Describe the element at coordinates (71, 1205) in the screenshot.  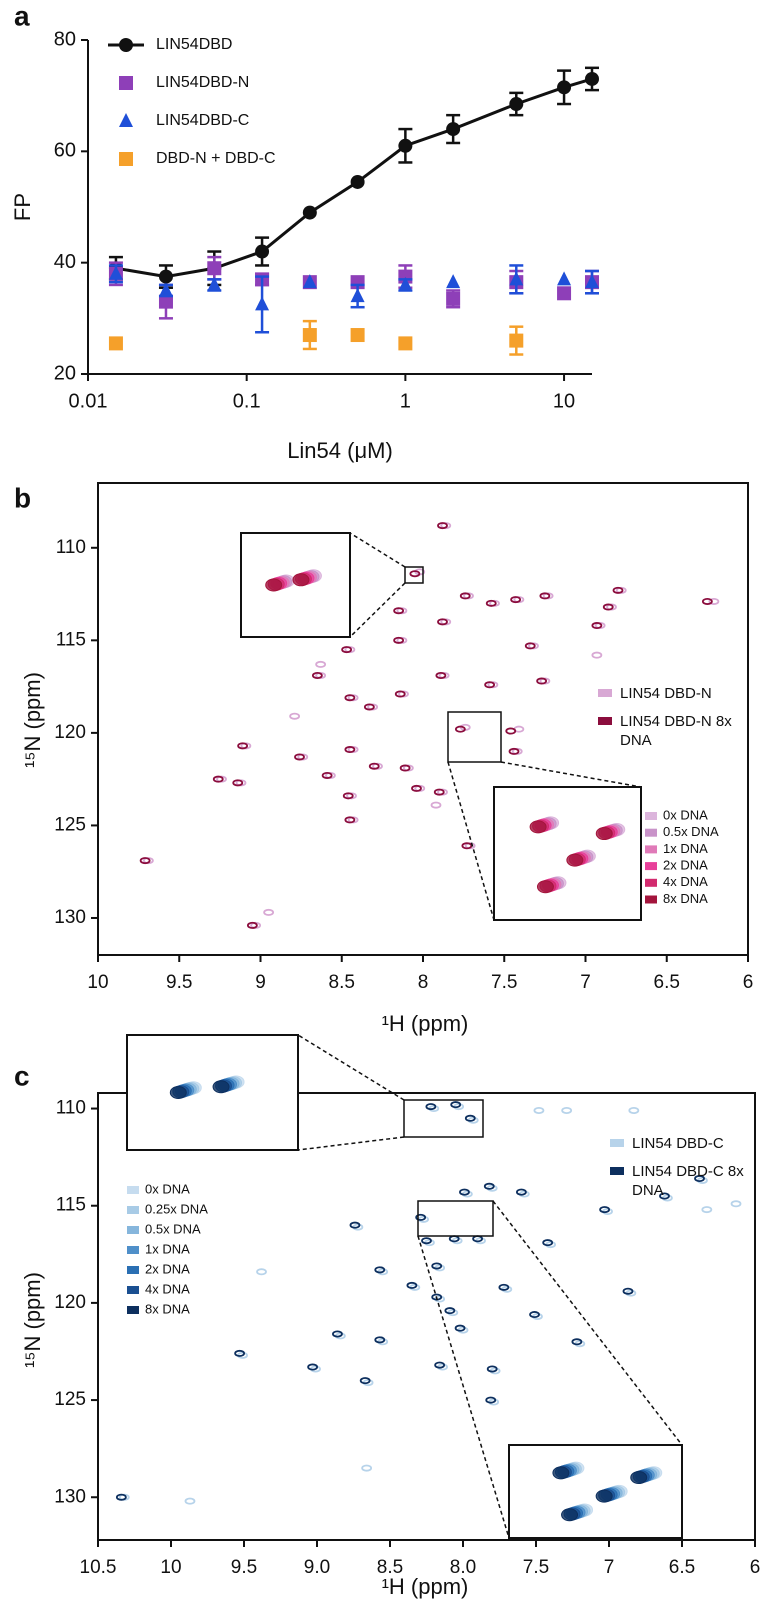
I see `y-tick-label: 115` at that location.